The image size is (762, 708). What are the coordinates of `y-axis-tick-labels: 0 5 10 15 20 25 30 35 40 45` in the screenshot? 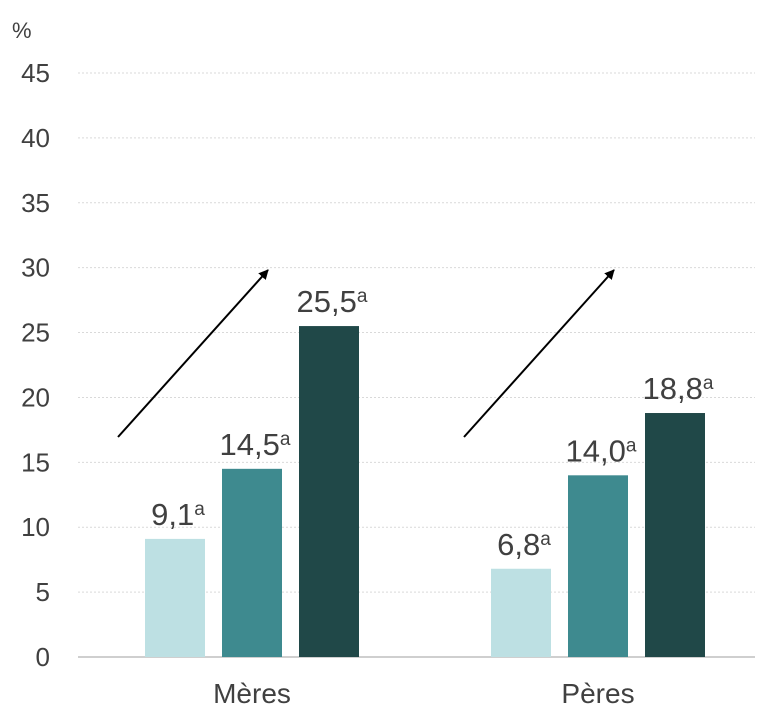 It's located at (35, 365).